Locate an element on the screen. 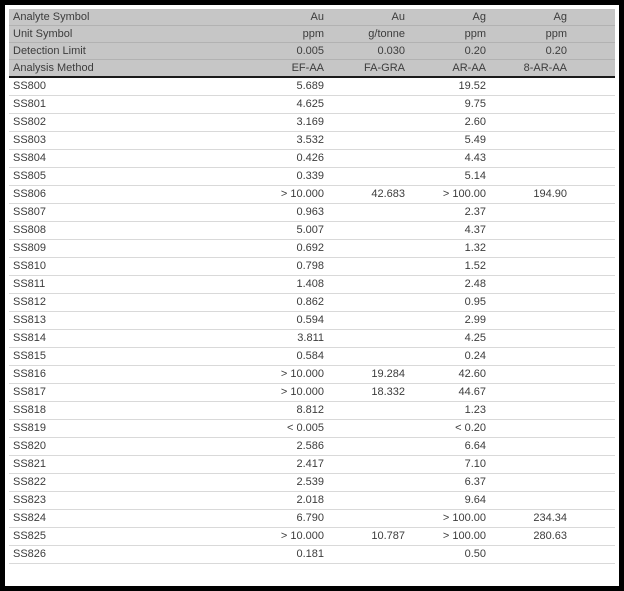 The height and width of the screenshot is (591, 624). value-cell: 5.007 is located at coordinates (287, 230).